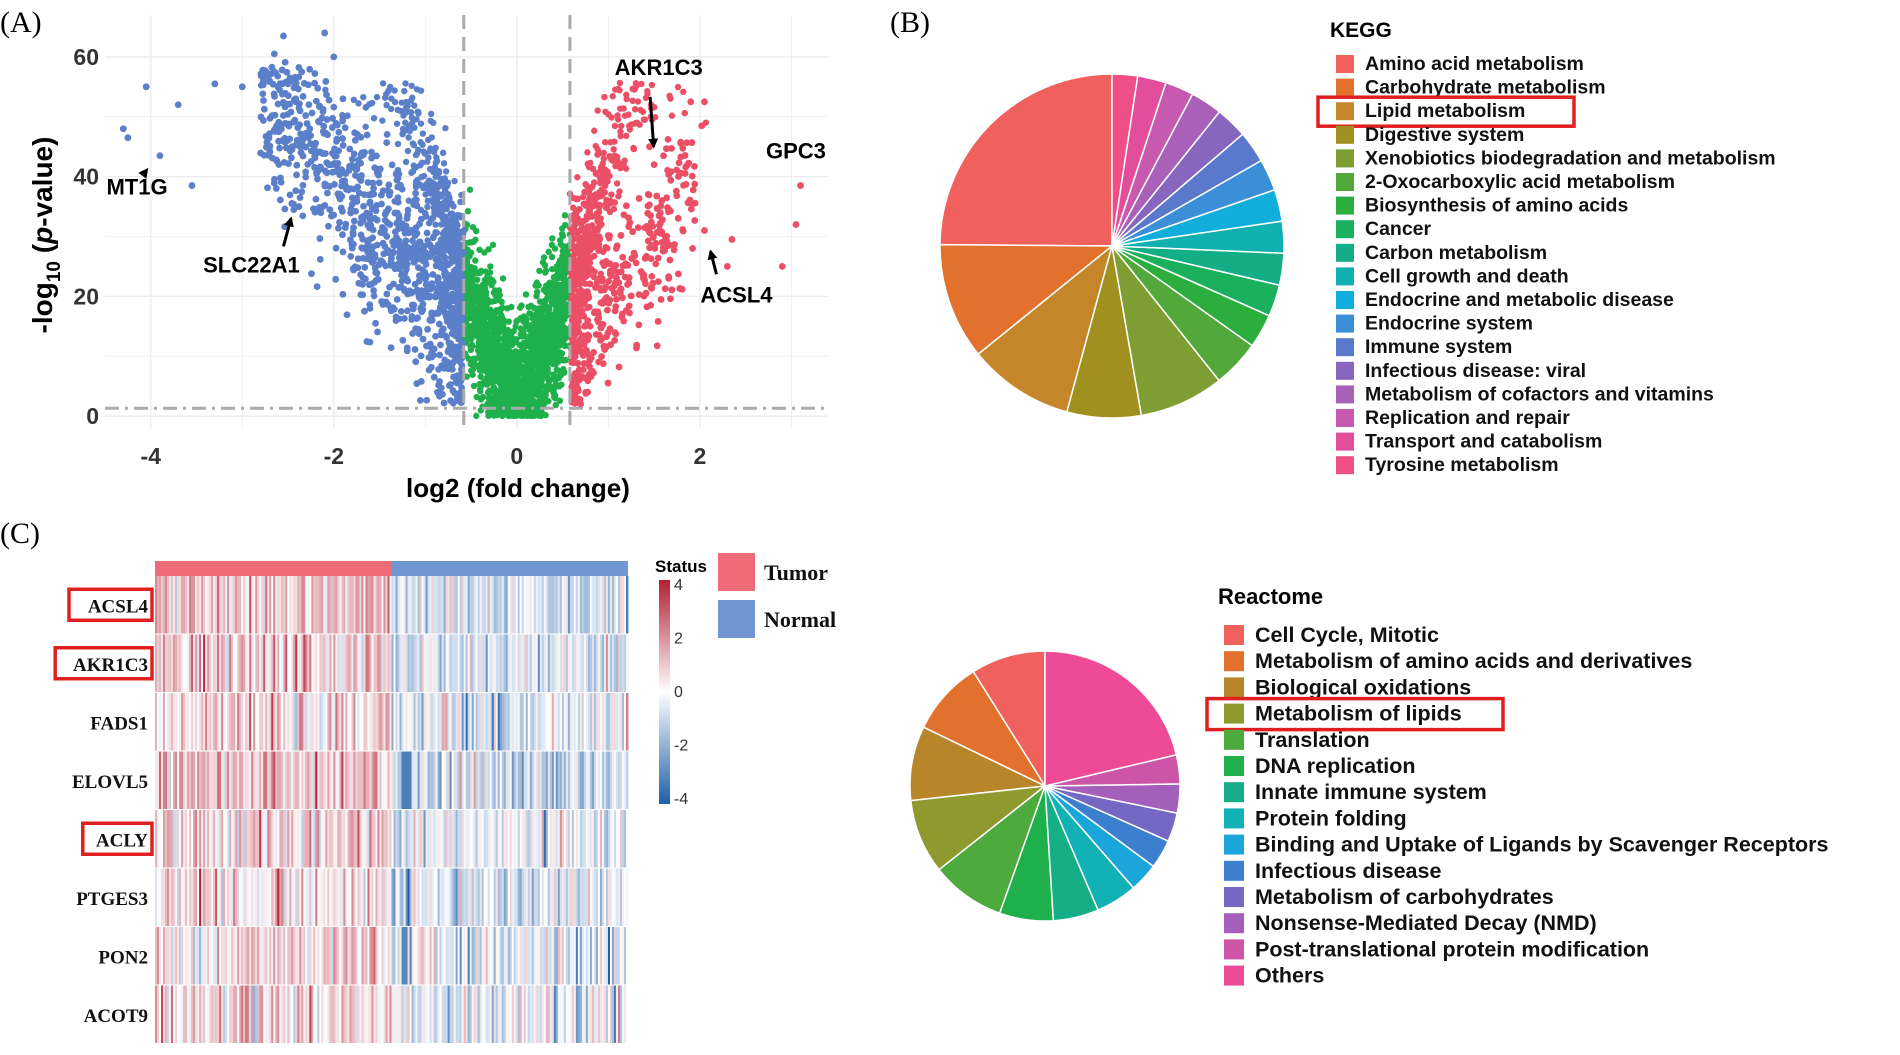 This screenshot has height=1055, width=1900. I want to click on volcano-point-up, so click(704, 102).